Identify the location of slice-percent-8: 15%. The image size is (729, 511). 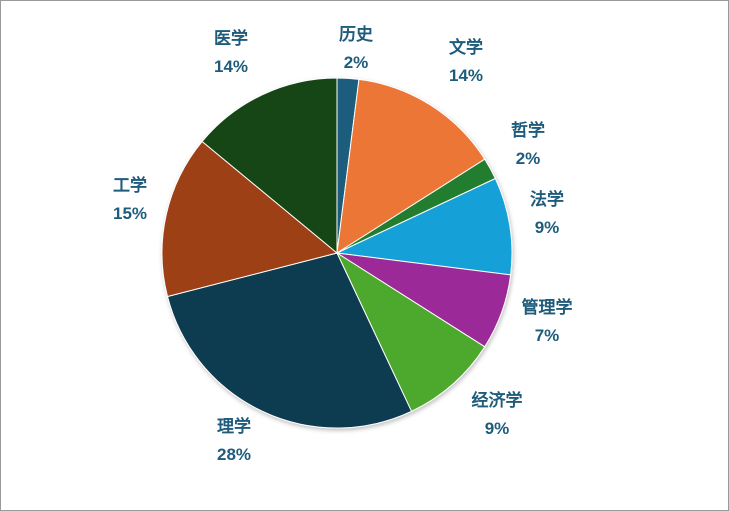
(130, 213).